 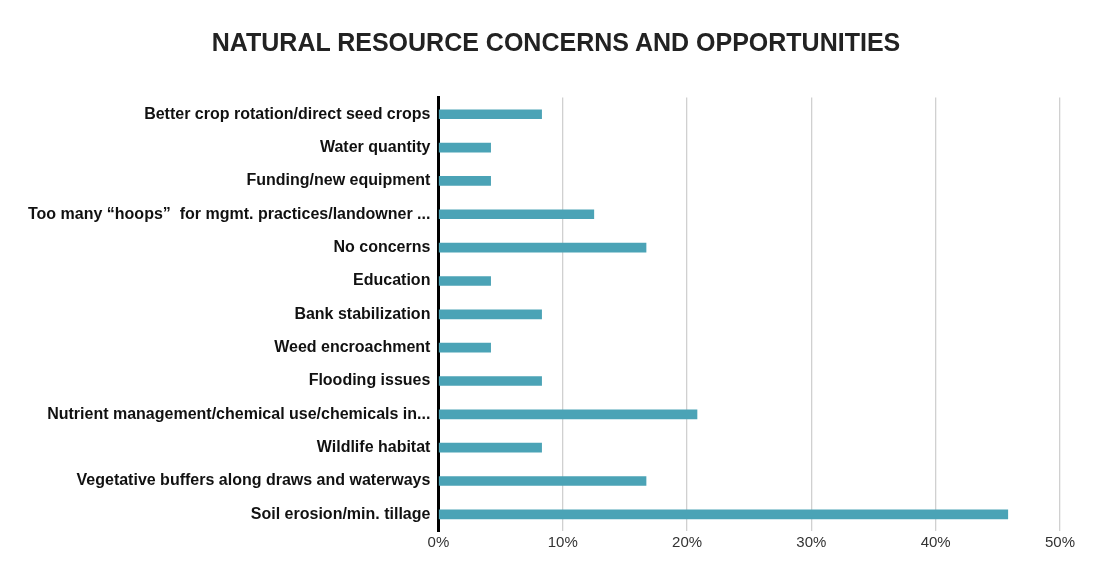 What do you see at coordinates (562, 542) in the screenshot?
I see `x-tick-label: 10%` at bounding box center [562, 542].